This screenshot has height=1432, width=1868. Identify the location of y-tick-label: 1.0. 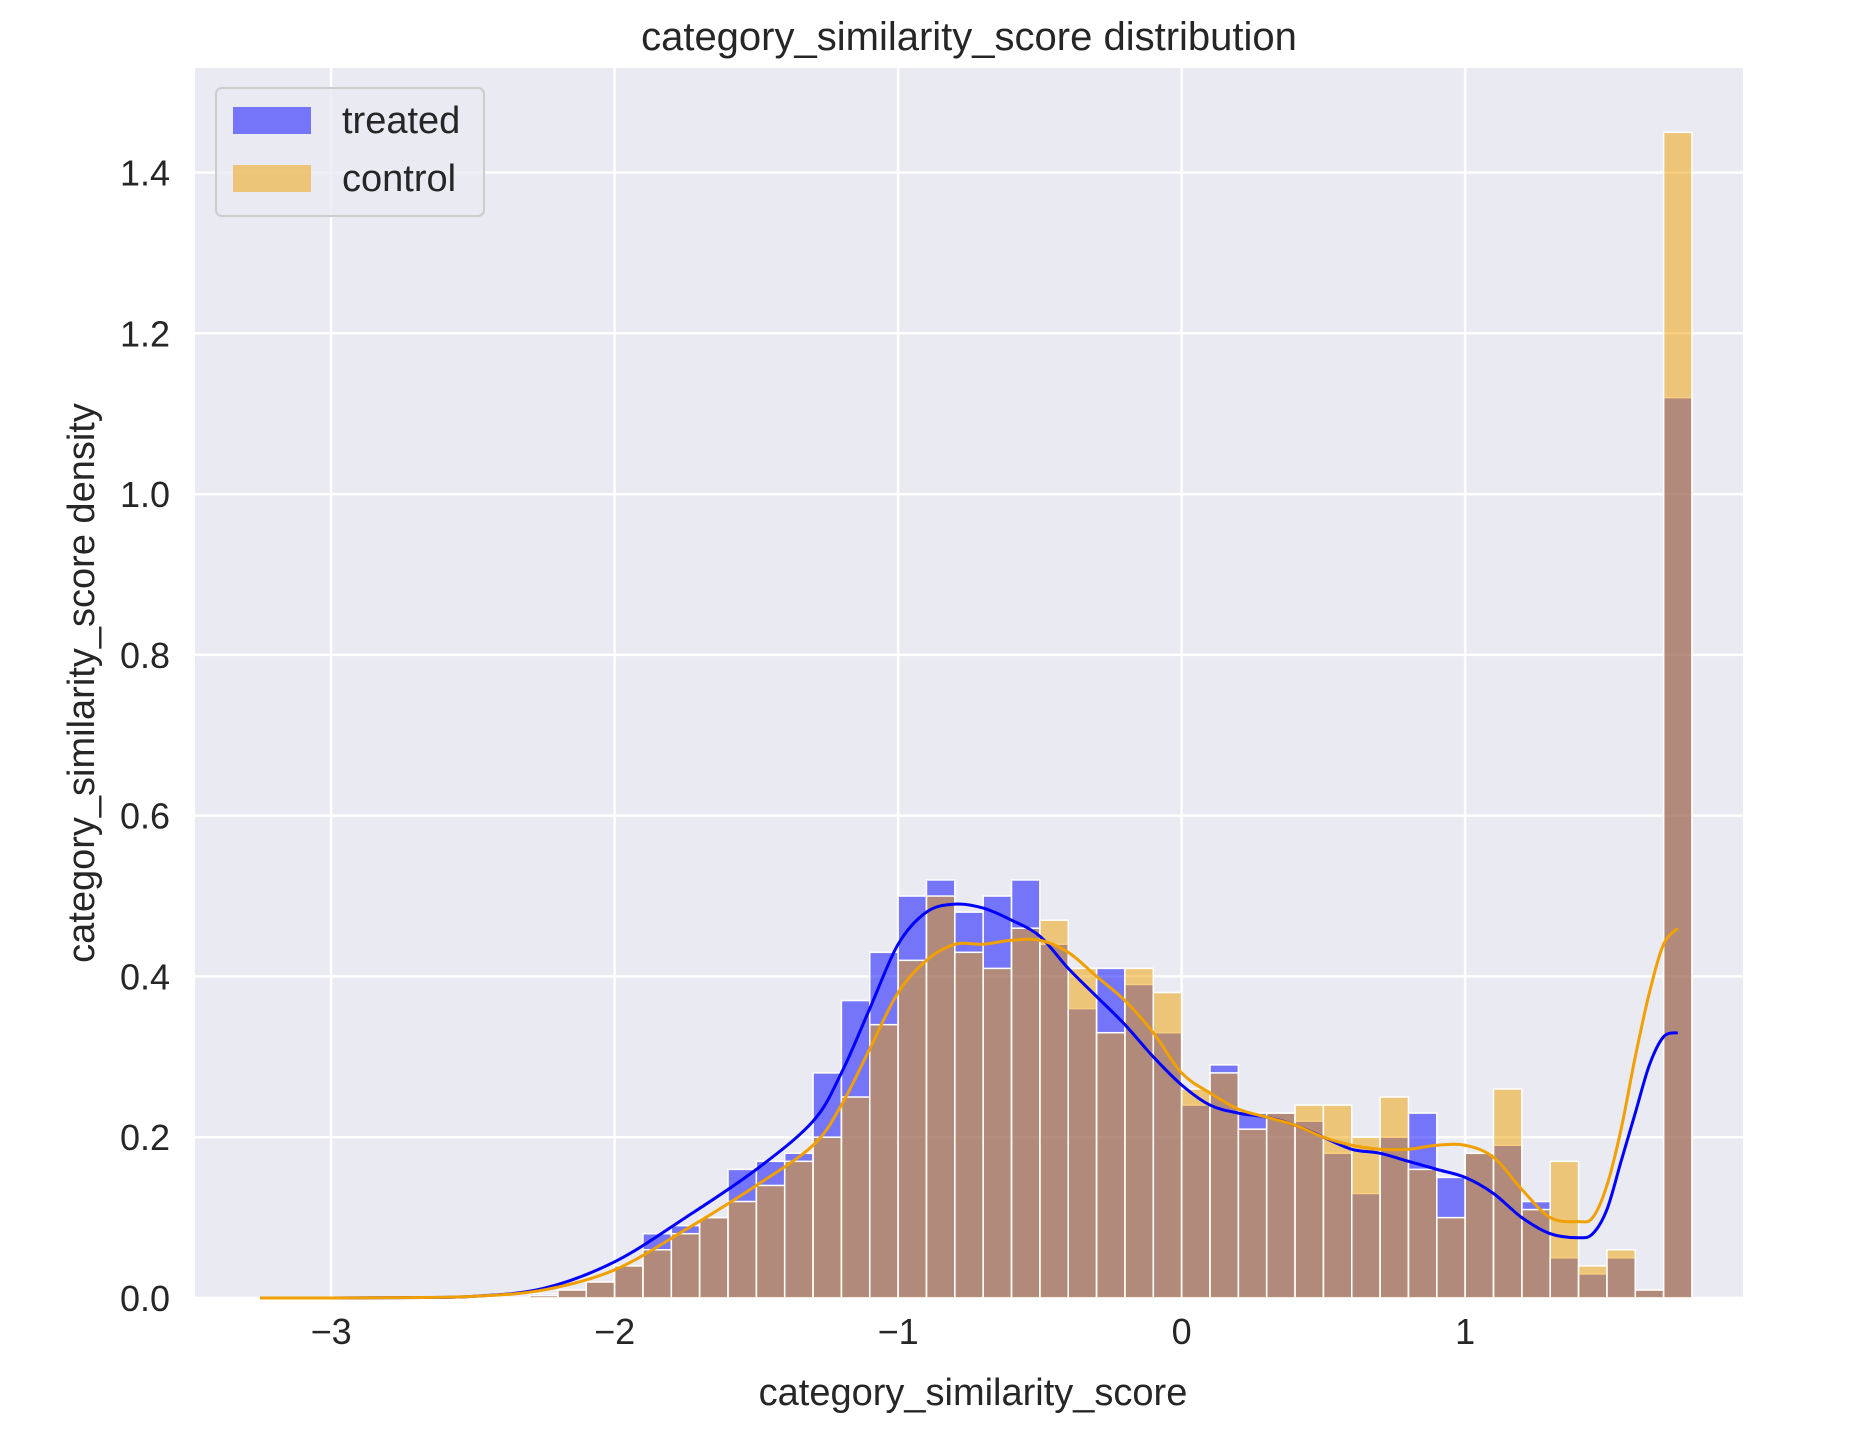
(145, 494).